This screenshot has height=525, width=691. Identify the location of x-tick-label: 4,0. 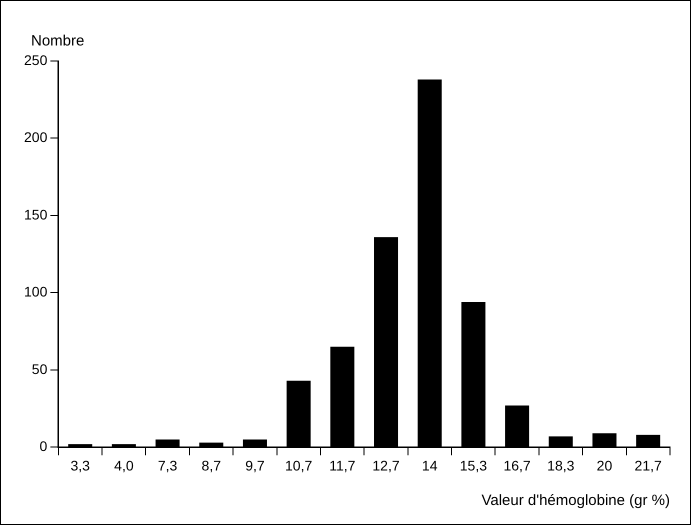
(124, 465).